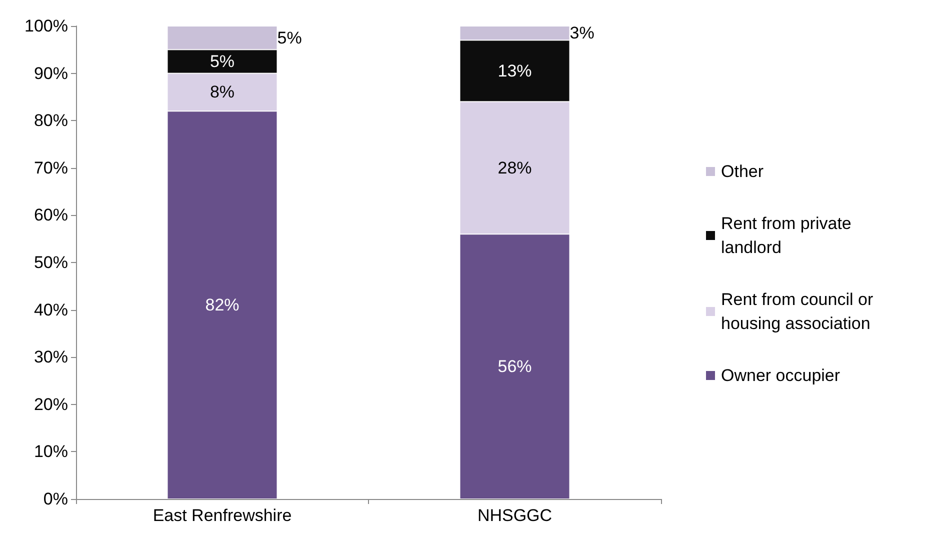 This screenshot has width=929, height=547. Describe the element at coordinates (51, 215) in the screenshot. I see `y-tick-label: 60%` at that location.